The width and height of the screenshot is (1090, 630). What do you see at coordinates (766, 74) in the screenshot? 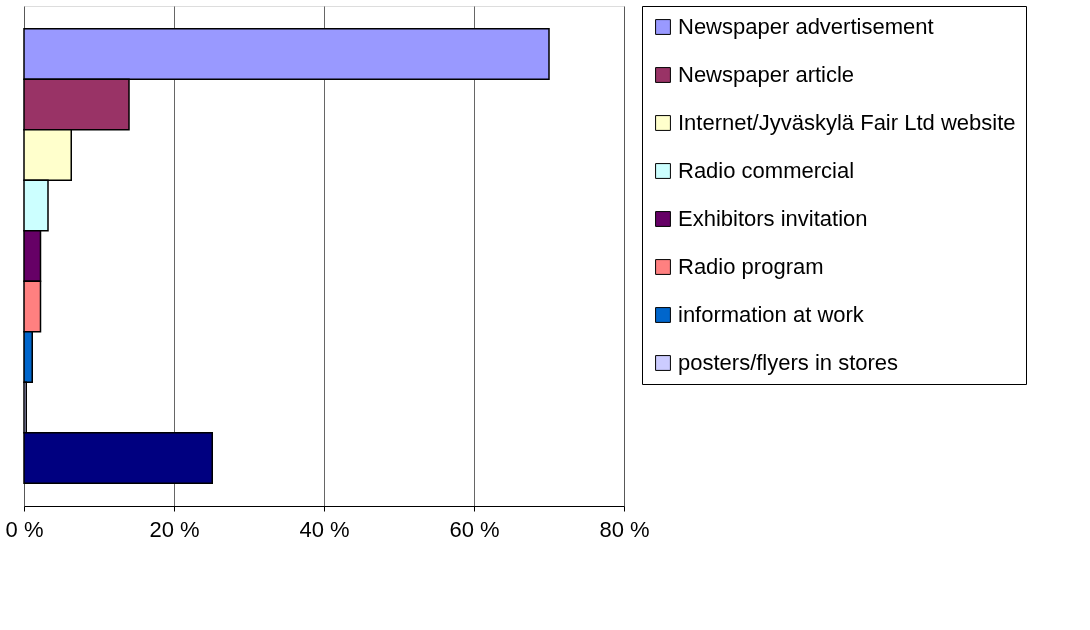
I see `legend-label: Newspaper article` at bounding box center [766, 74].